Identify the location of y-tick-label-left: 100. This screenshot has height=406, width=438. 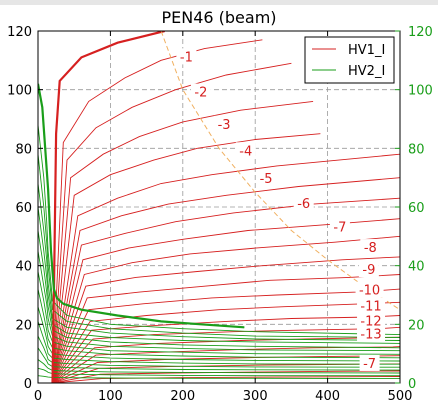
(19, 91).